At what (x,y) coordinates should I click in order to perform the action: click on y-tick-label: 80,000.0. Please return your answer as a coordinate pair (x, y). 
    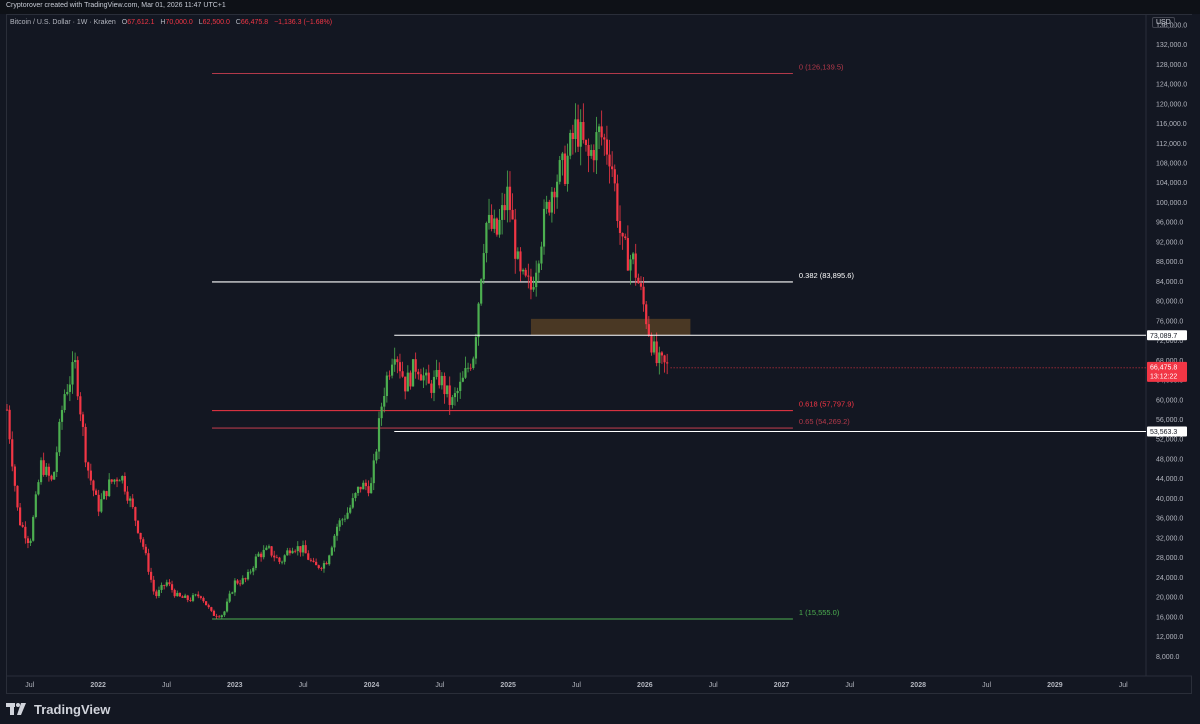
    Looking at the image, I should click on (1169, 302).